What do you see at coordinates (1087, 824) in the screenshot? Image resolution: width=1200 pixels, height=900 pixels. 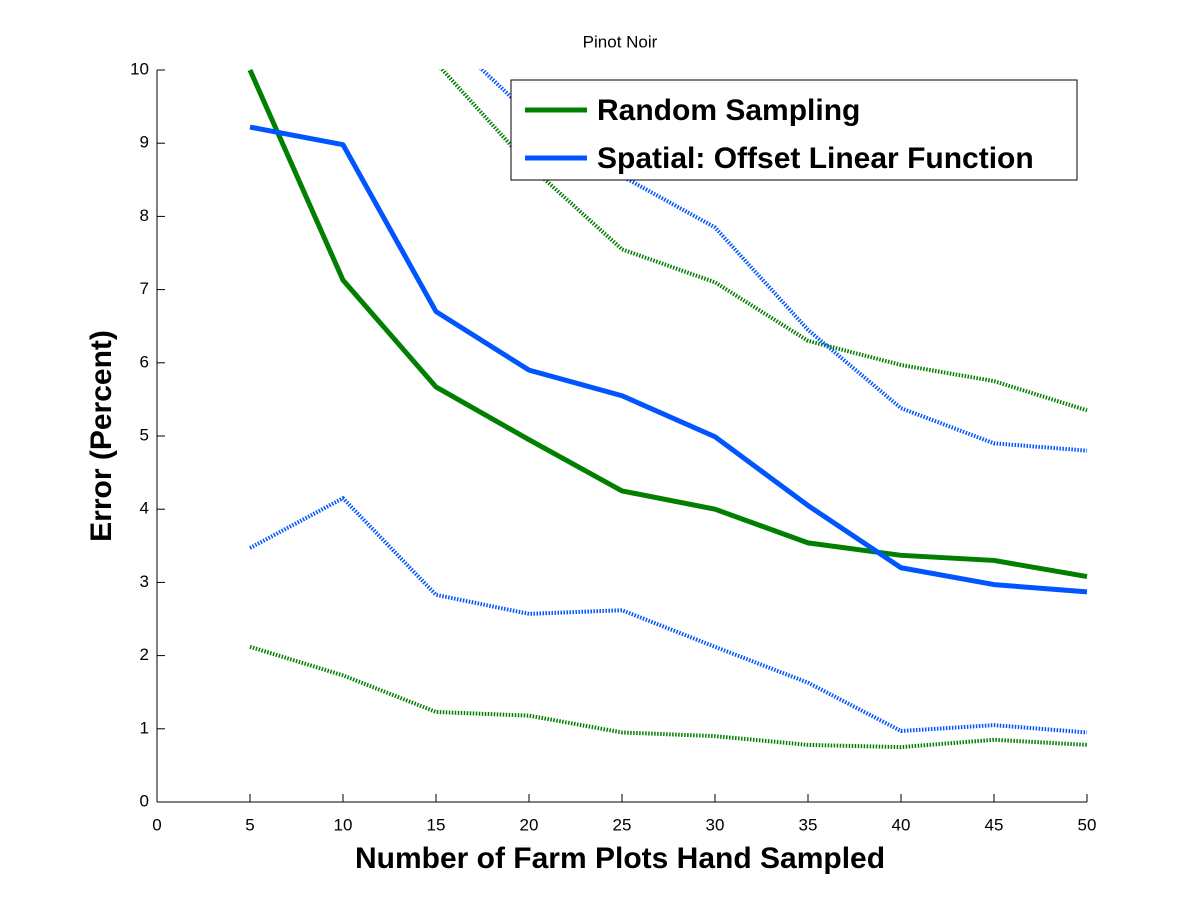 I see `x-tick-label: 50` at bounding box center [1087, 824].